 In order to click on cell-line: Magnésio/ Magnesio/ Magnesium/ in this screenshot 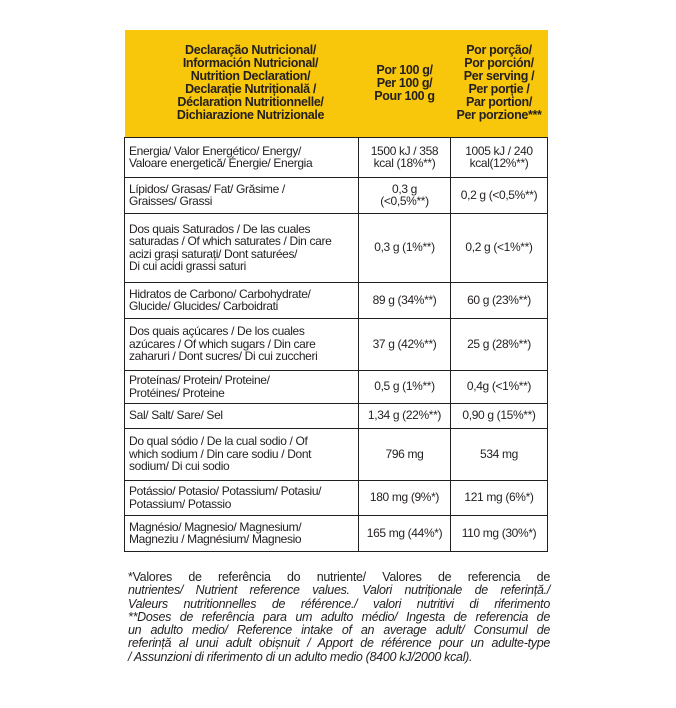, I will do `click(215, 526)`.